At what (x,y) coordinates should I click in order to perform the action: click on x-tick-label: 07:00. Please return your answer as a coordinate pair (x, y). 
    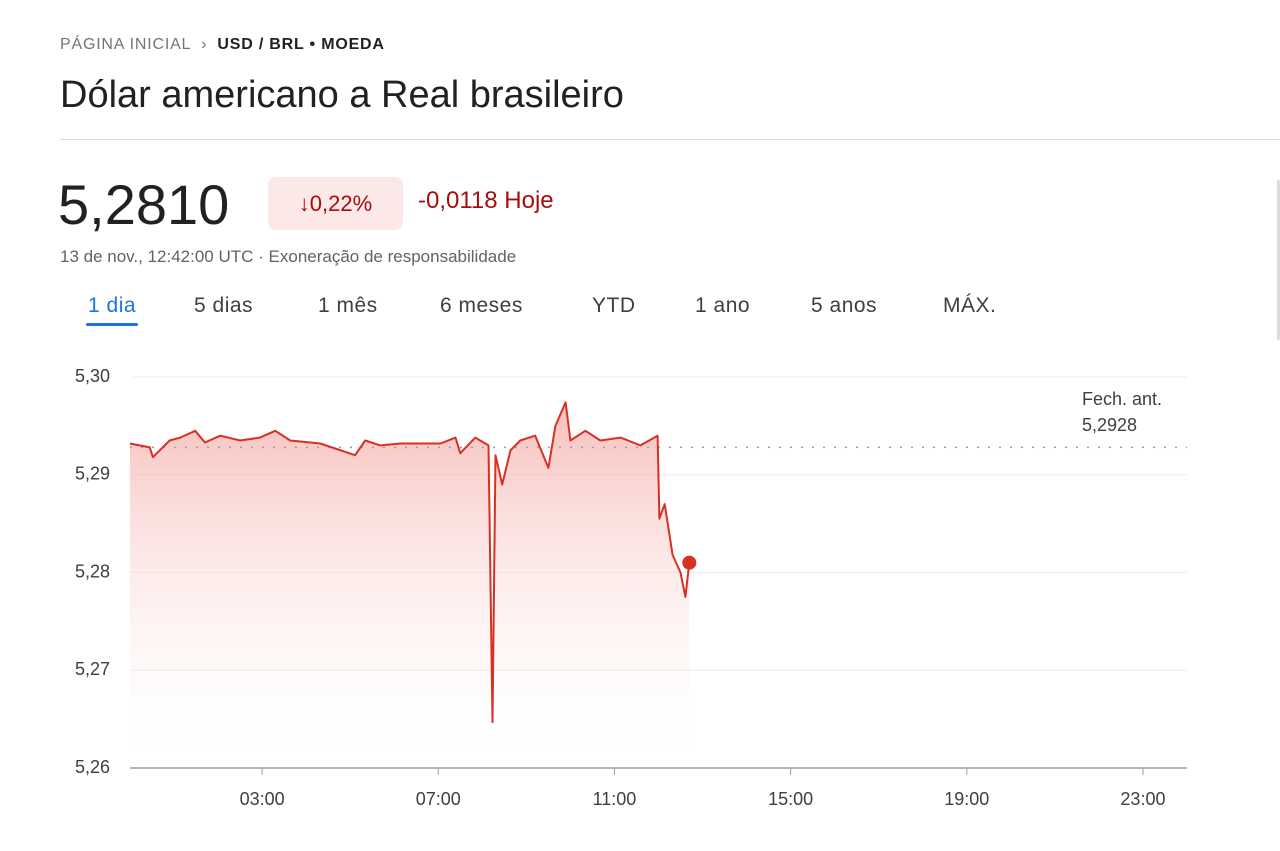
    Looking at the image, I should click on (438, 799).